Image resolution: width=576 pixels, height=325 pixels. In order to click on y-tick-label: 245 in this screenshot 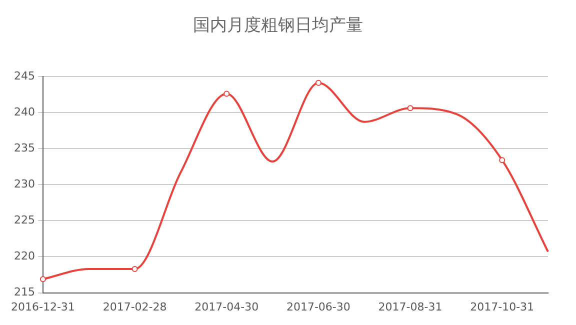, I will do `click(24, 75)`.